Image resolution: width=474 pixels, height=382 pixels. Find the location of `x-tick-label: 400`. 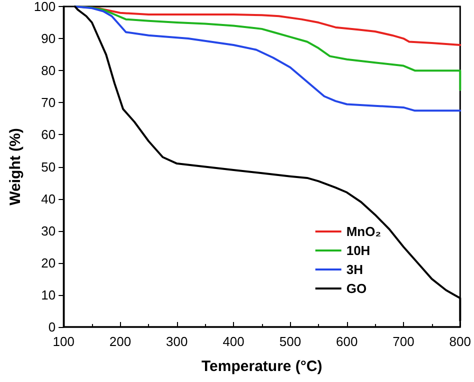

x-tick-label: 400 is located at coordinates (233, 341).